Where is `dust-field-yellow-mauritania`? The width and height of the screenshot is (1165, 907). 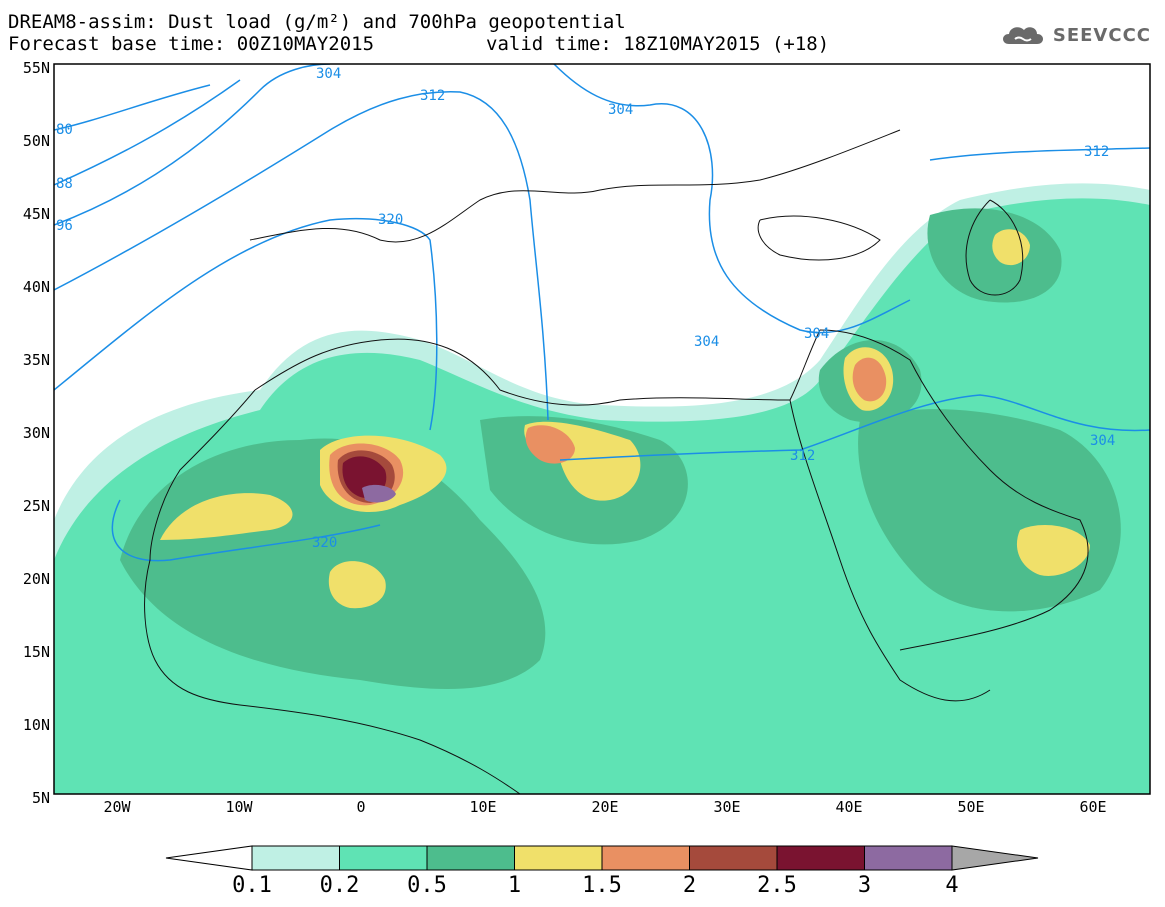
dust-field-yellow-mauritania is located at coordinates (226, 516).